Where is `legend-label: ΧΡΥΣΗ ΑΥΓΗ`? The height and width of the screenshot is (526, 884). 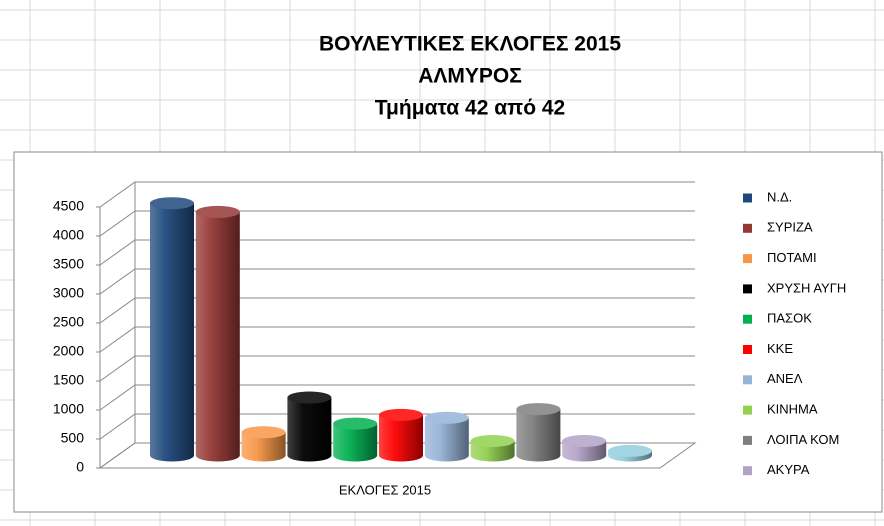
legend-label: ΧΡΥΣΗ ΑΥΓΗ is located at coordinates (806, 287).